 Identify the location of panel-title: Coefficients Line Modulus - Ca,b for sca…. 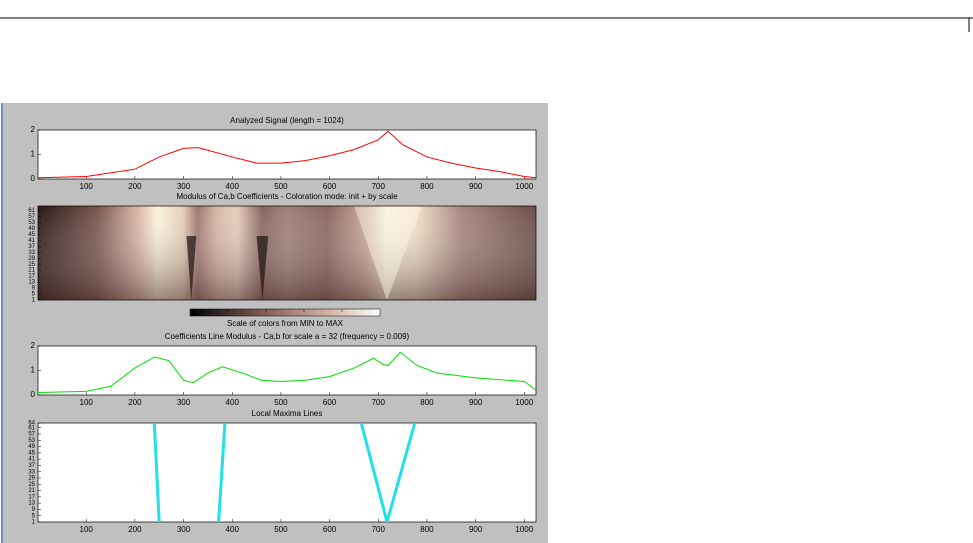
(287, 336).